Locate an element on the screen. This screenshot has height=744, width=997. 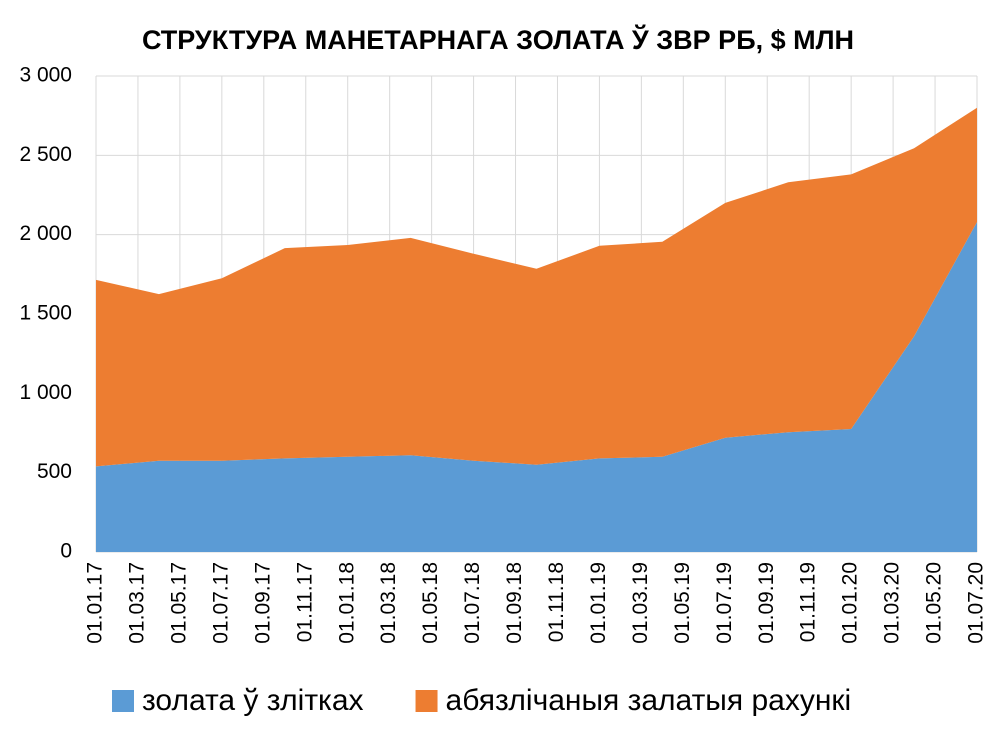
x-tick-label: 01.01.19 is located at coordinates (598, 603).